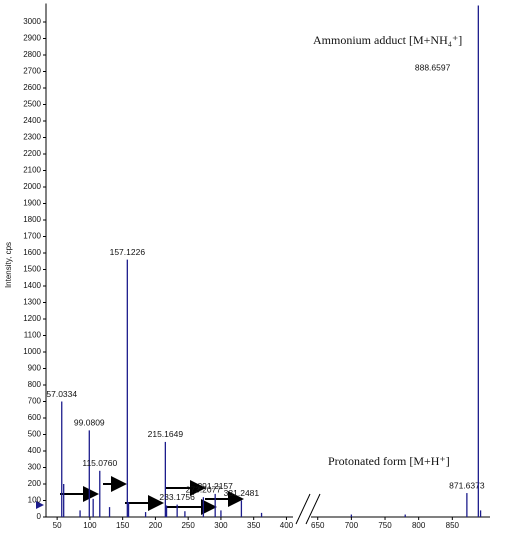 Image resolution: width=527 pixels, height=550 pixels. I want to click on y-tick-label: 1500, so click(32, 269).